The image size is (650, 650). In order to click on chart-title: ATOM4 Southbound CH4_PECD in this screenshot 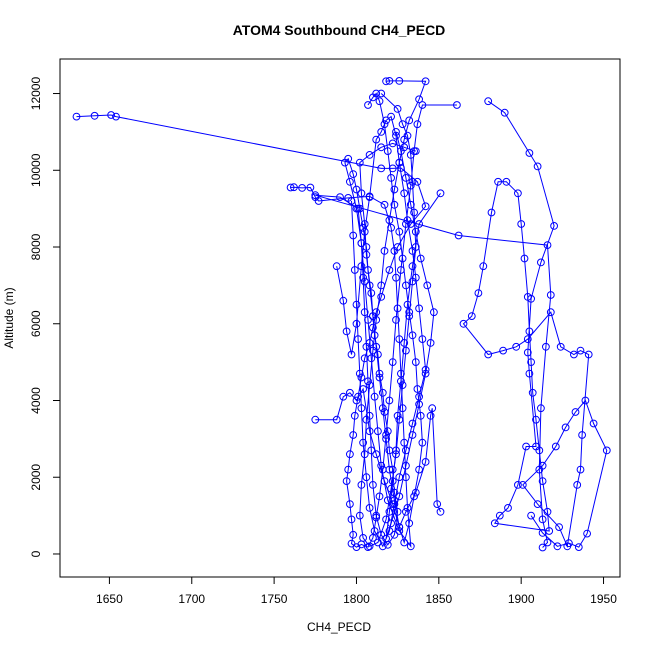, I will do `click(339, 30)`.